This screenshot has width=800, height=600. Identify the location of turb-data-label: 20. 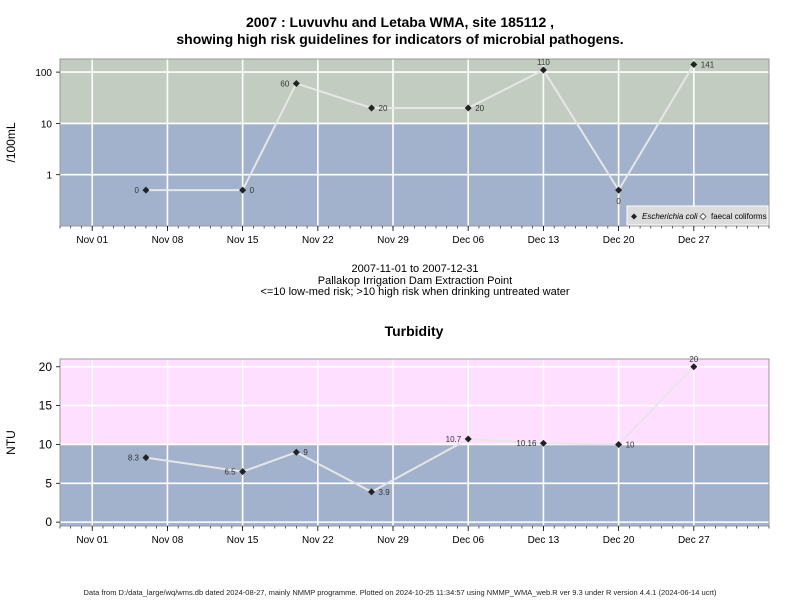
(693, 359).